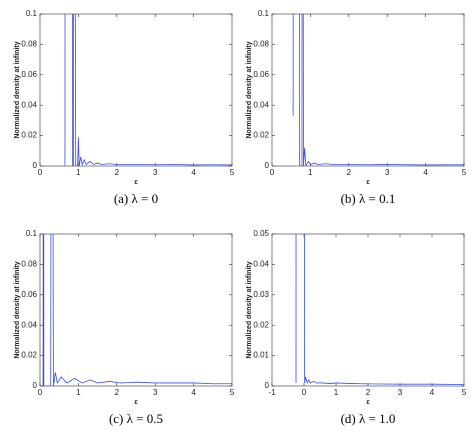 The width and height of the screenshot is (474, 440). What do you see at coordinates (368, 418) in the screenshot?
I see `caption: (d) λ = 1.0` at bounding box center [368, 418].